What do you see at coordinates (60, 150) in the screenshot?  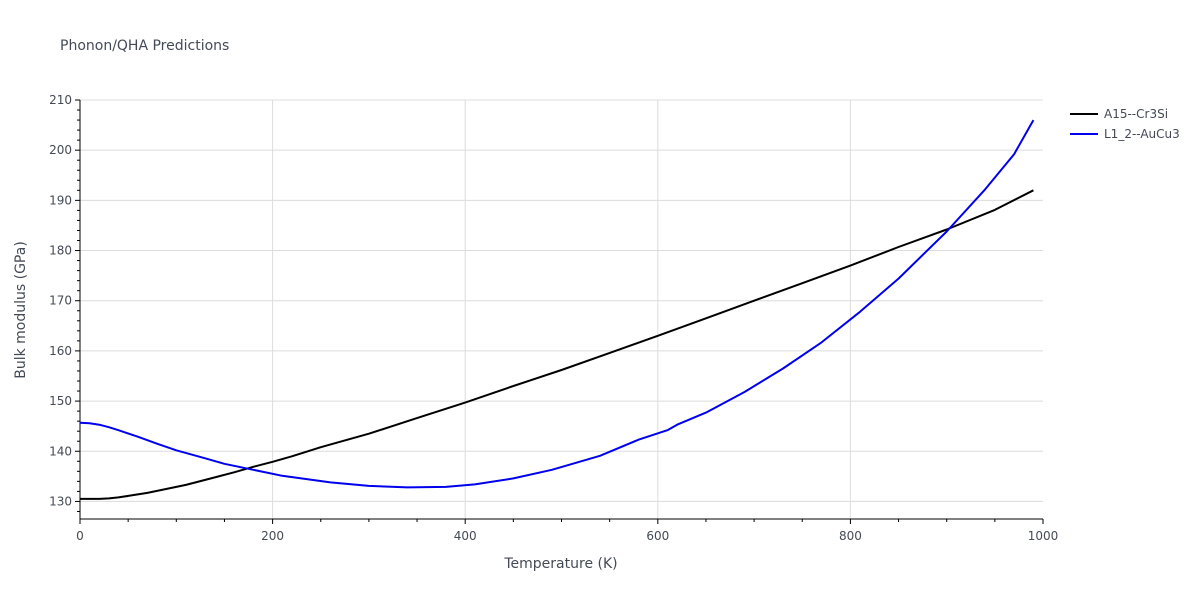 I see `y-tick-label: 200` at bounding box center [60, 150].